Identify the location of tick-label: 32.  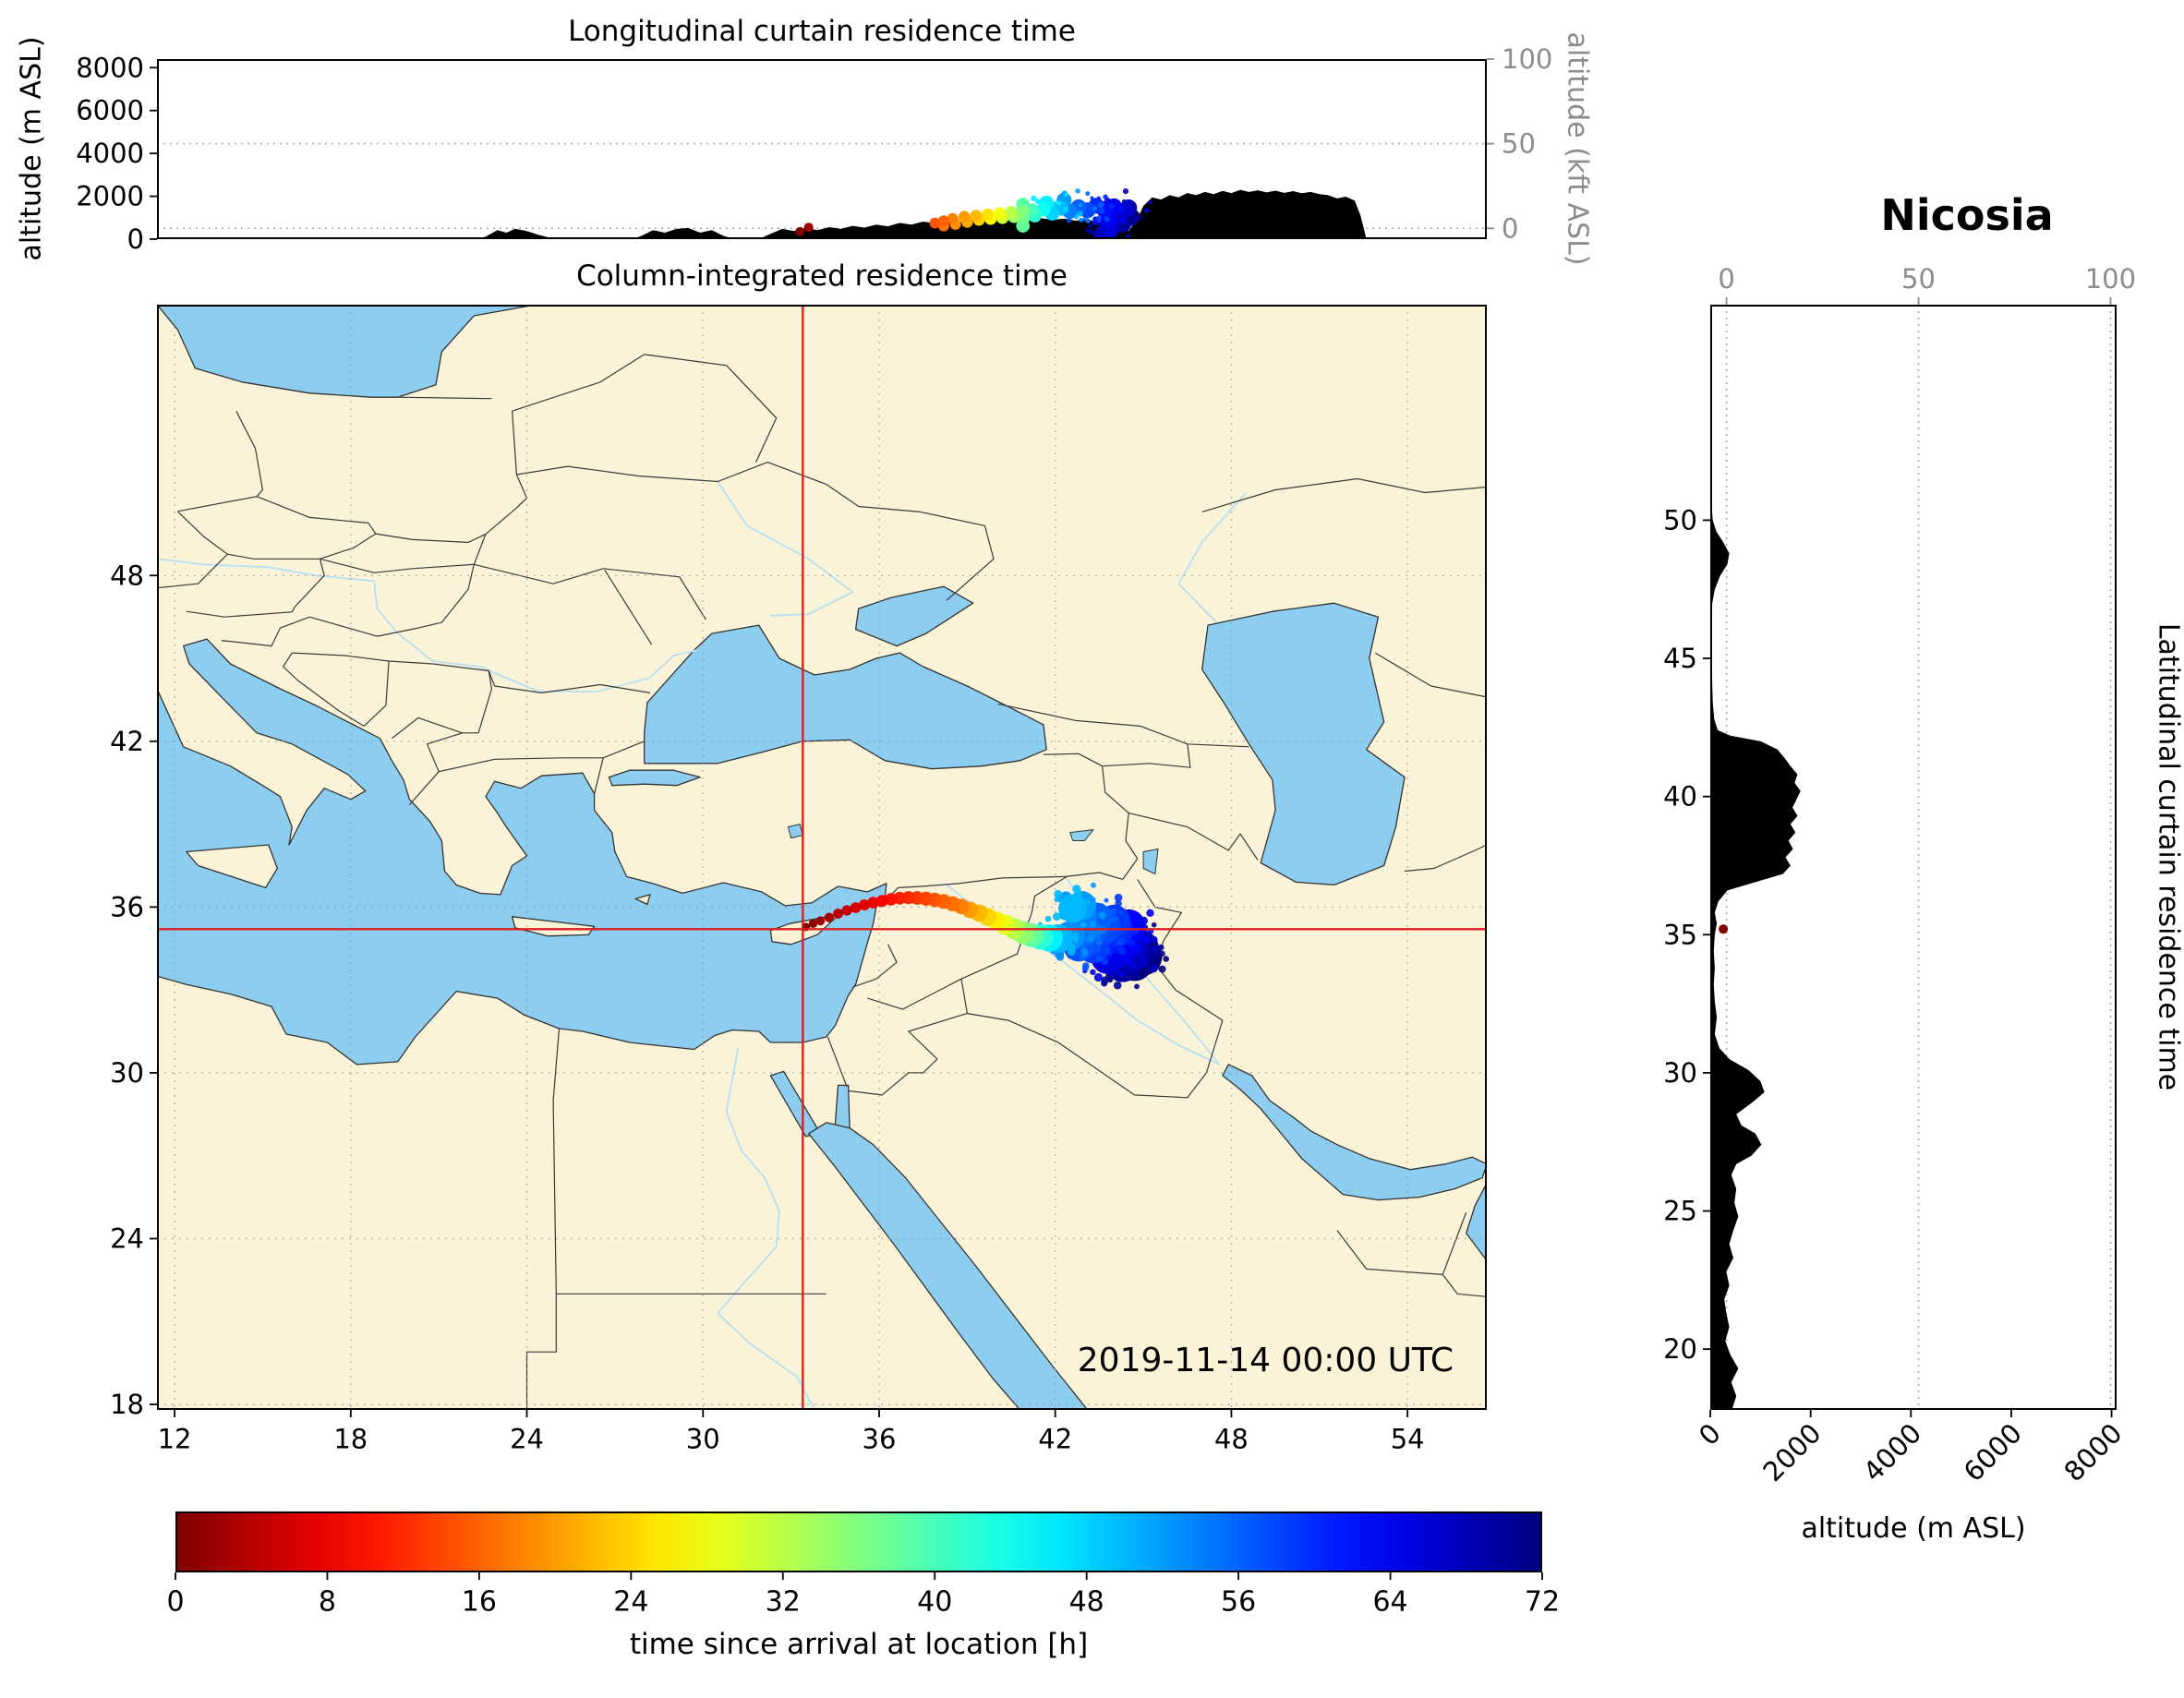
(783, 1602).